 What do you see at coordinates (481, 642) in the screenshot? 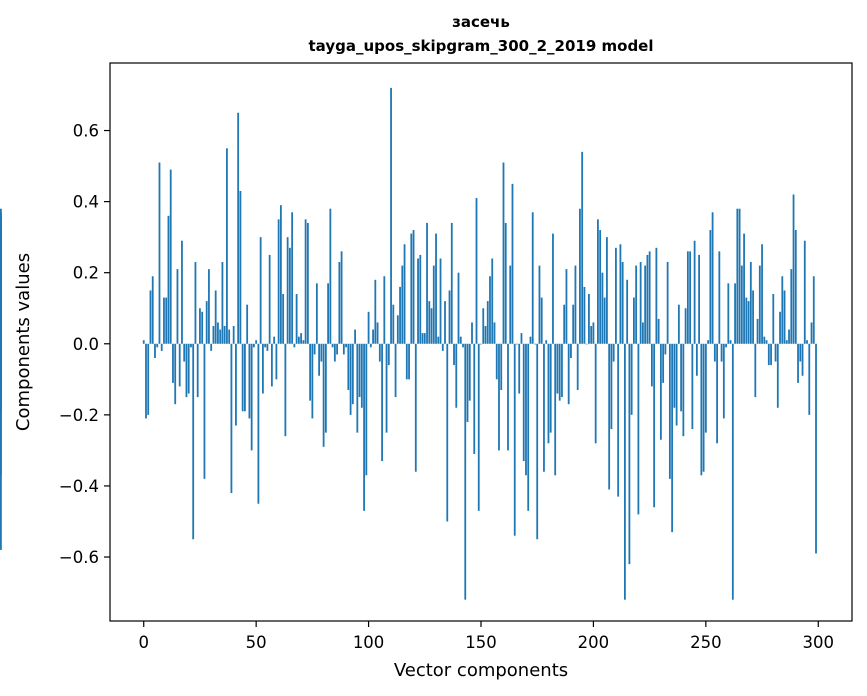
I see `x-tick-label: 150` at bounding box center [481, 642].